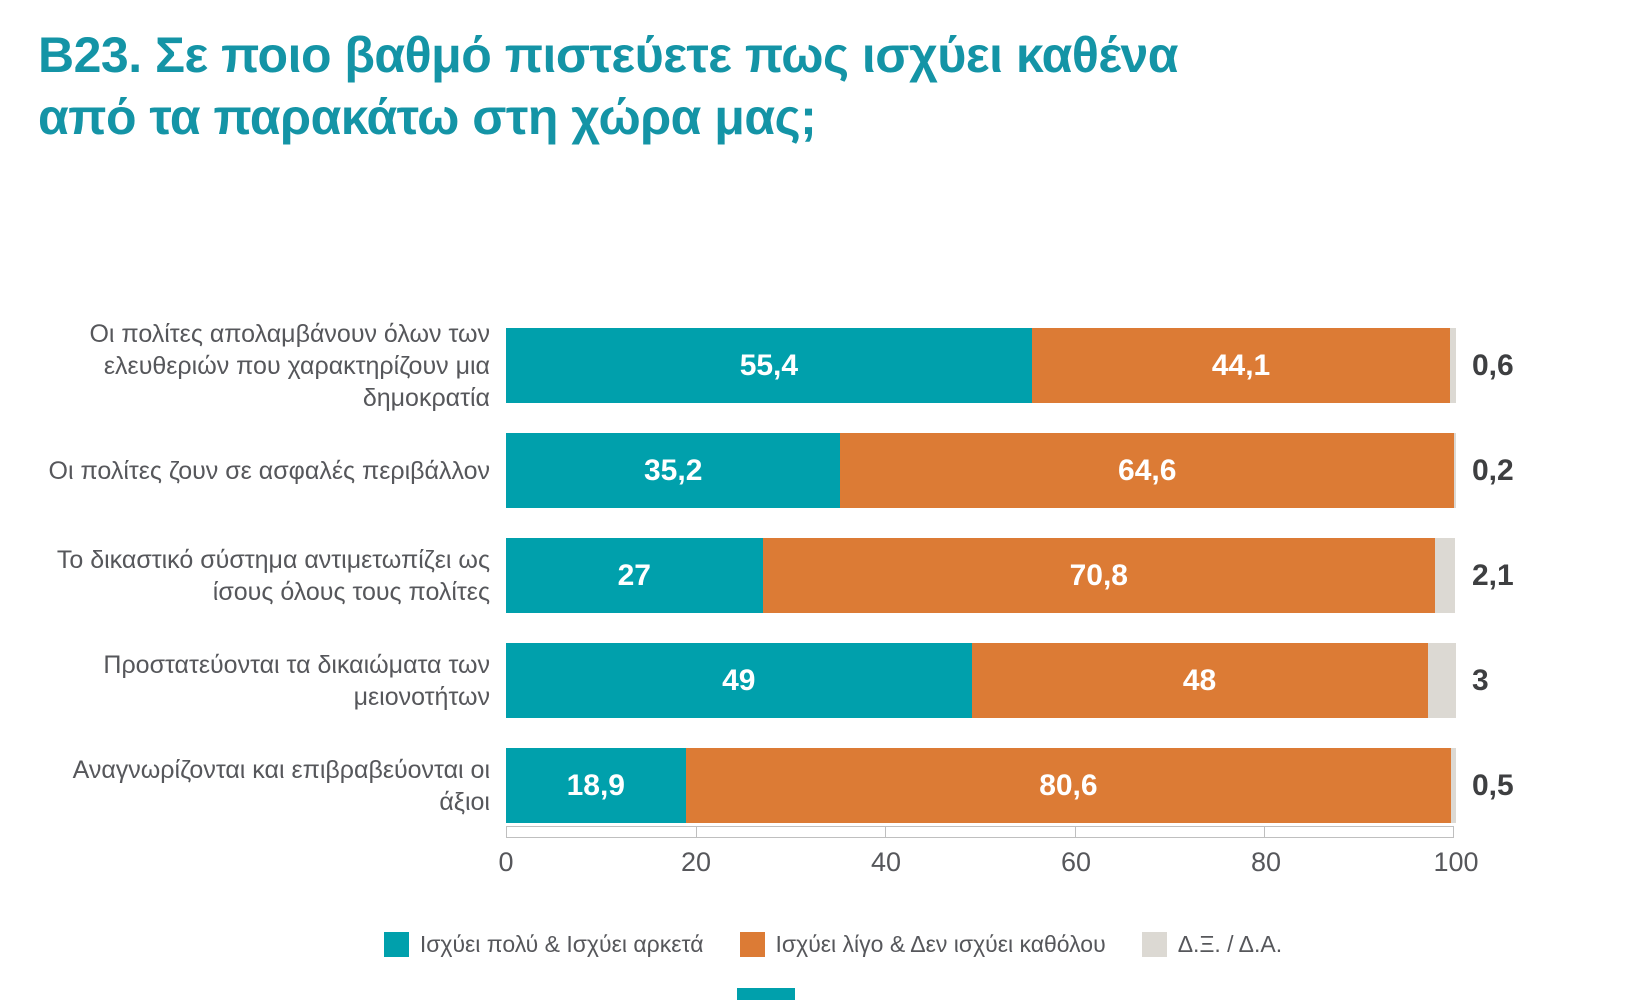 This screenshot has width=1638, height=1000. What do you see at coordinates (1493, 575) in the screenshot?
I see `bar-outside-value-label: 2,1` at bounding box center [1493, 575].